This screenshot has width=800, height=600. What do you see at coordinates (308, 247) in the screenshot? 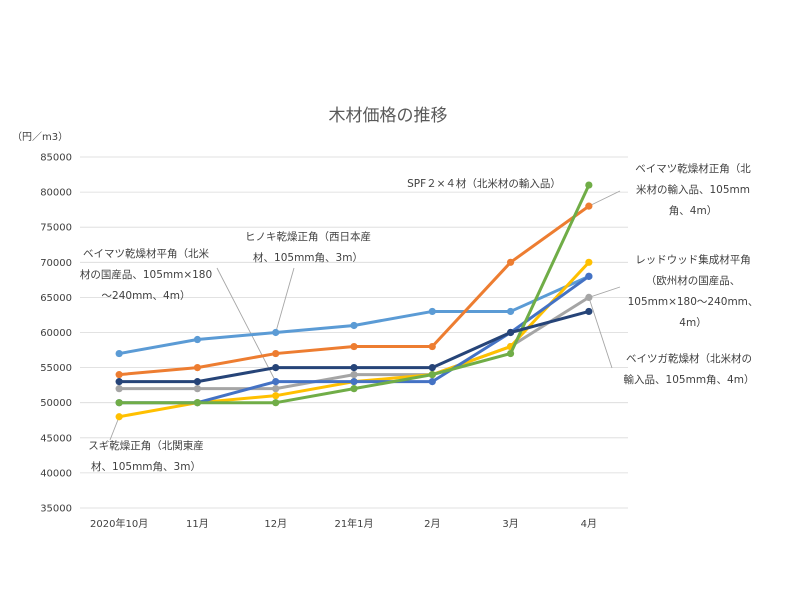
I see `annotation-label: ヒノキ乾燥正角（西日本産材、105mm角、3m）` at bounding box center [308, 247].